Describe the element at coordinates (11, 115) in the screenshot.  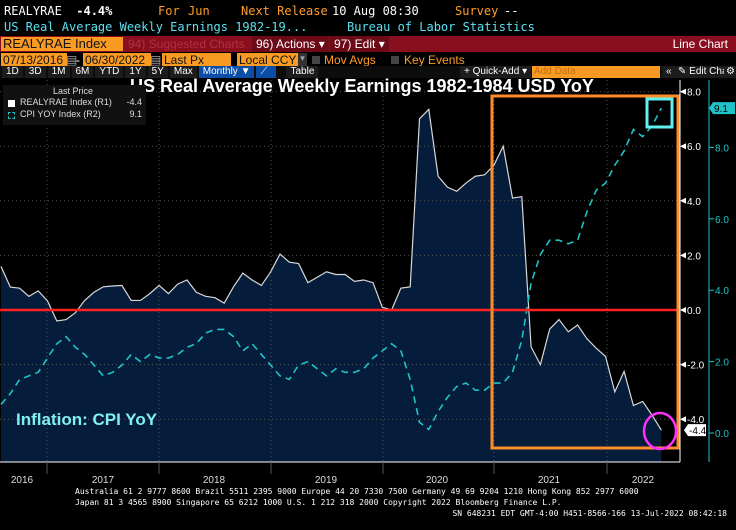
I see `legend-swatch-cpi` at that location.